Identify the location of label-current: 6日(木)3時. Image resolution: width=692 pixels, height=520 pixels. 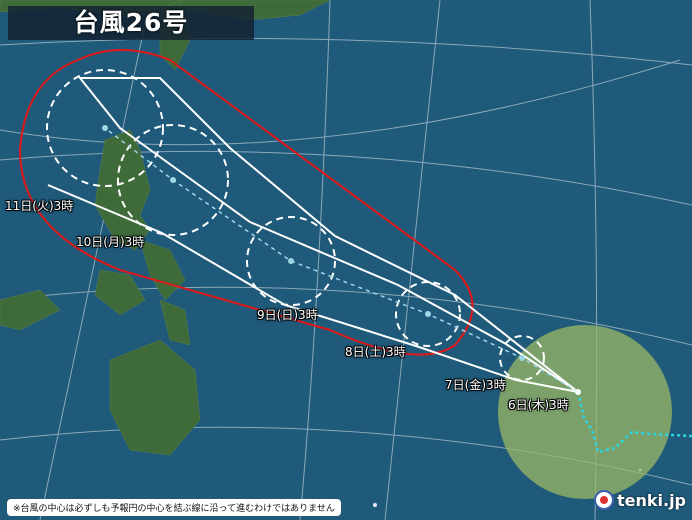
(538, 405).